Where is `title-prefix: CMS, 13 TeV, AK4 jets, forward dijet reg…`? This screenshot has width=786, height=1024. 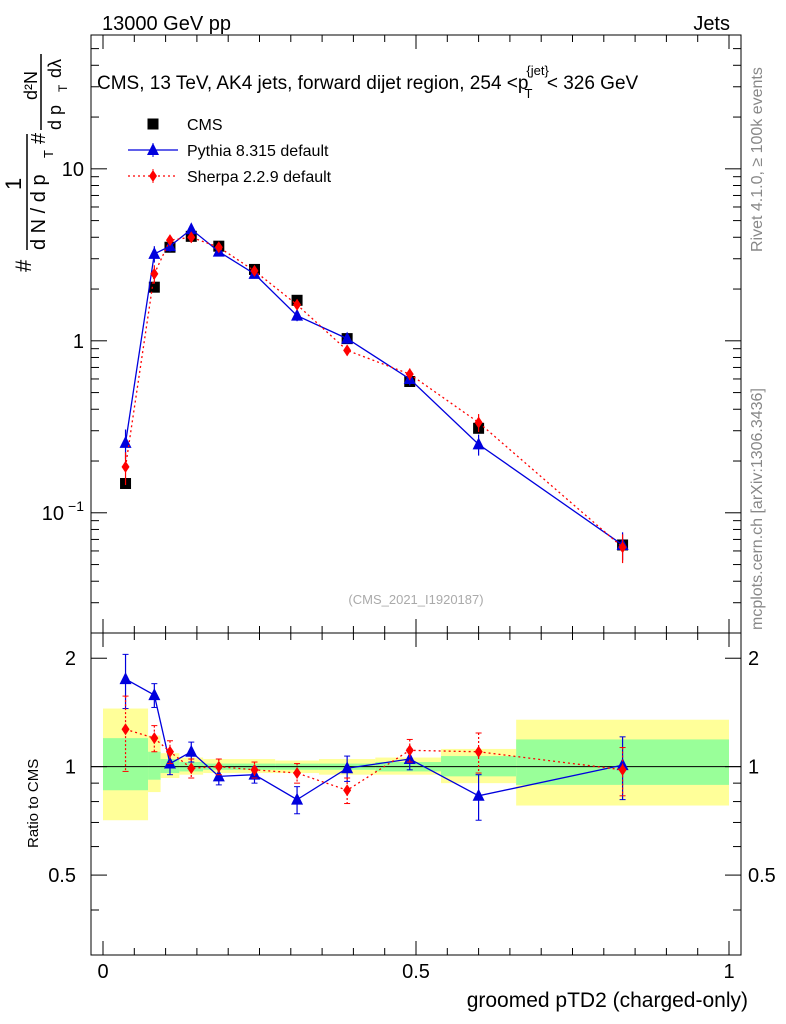 title-prefix: CMS, 13 TeV, AK4 jets, forward dijet reg… is located at coordinates (312, 83).